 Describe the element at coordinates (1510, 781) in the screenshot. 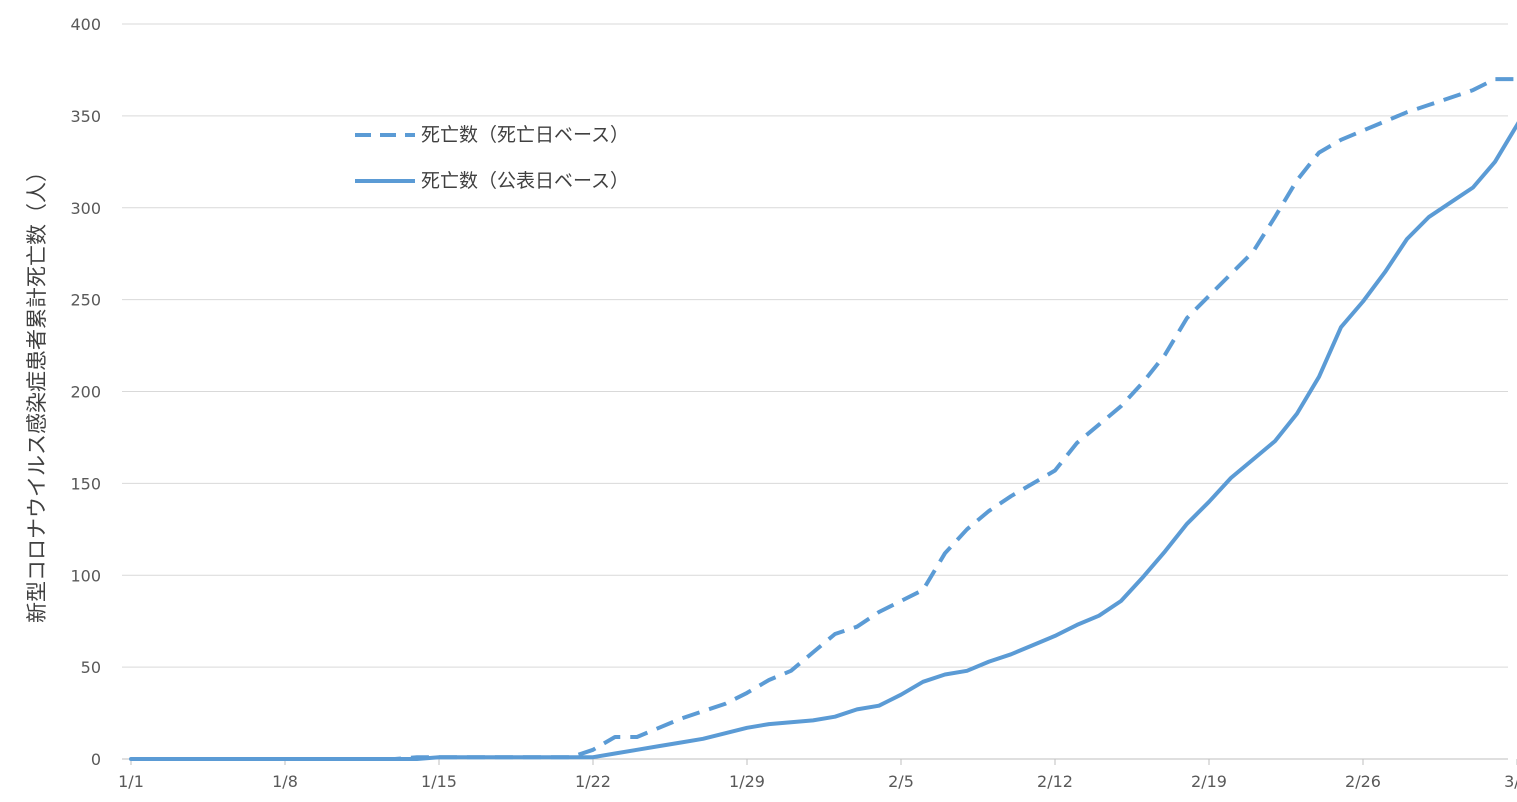

I see `x-tick-label: 3/5` at that location.